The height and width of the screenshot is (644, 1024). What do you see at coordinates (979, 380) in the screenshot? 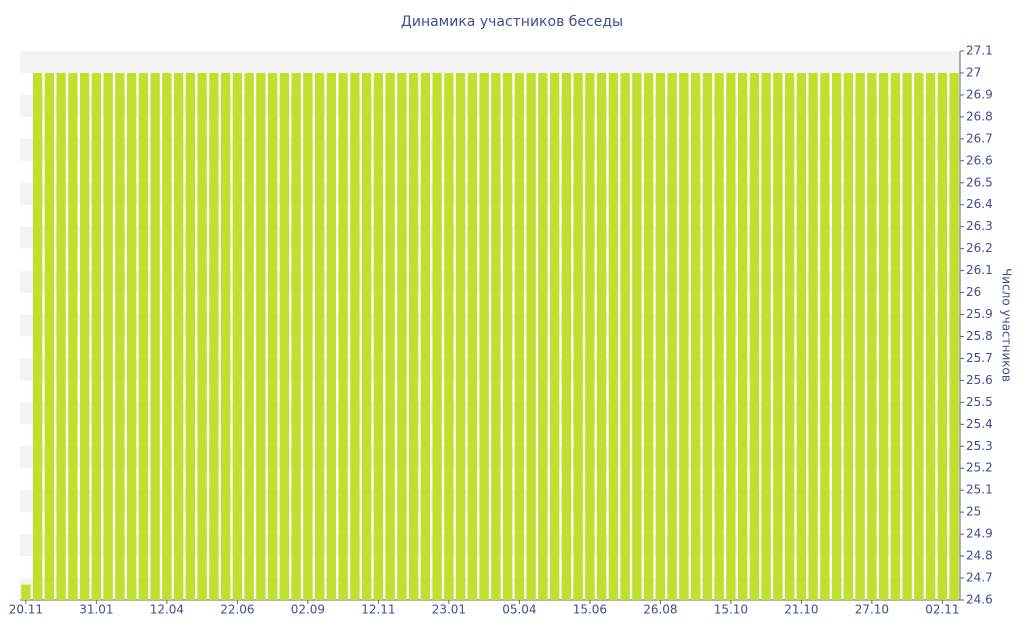
I see `y-tick-label: 25.6` at bounding box center [979, 380].